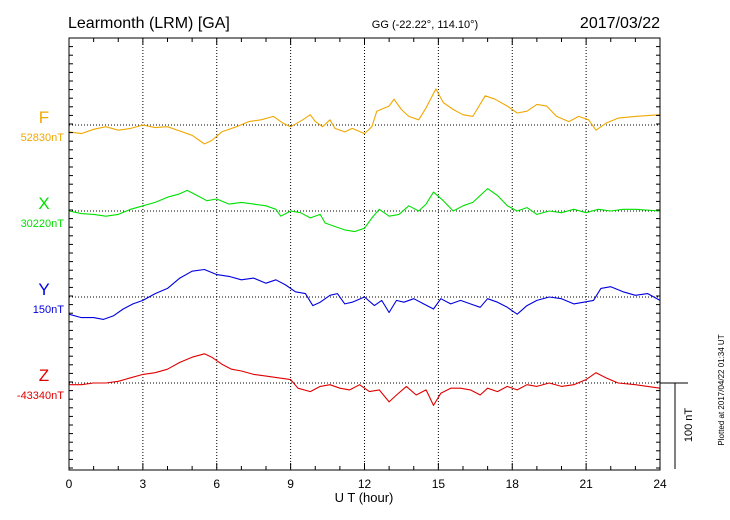  Describe the element at coordinates (721, 389) in the screenshot. I see `plotted-at-note: Plotted at 2017/04/22 01:34 UT` at that location.